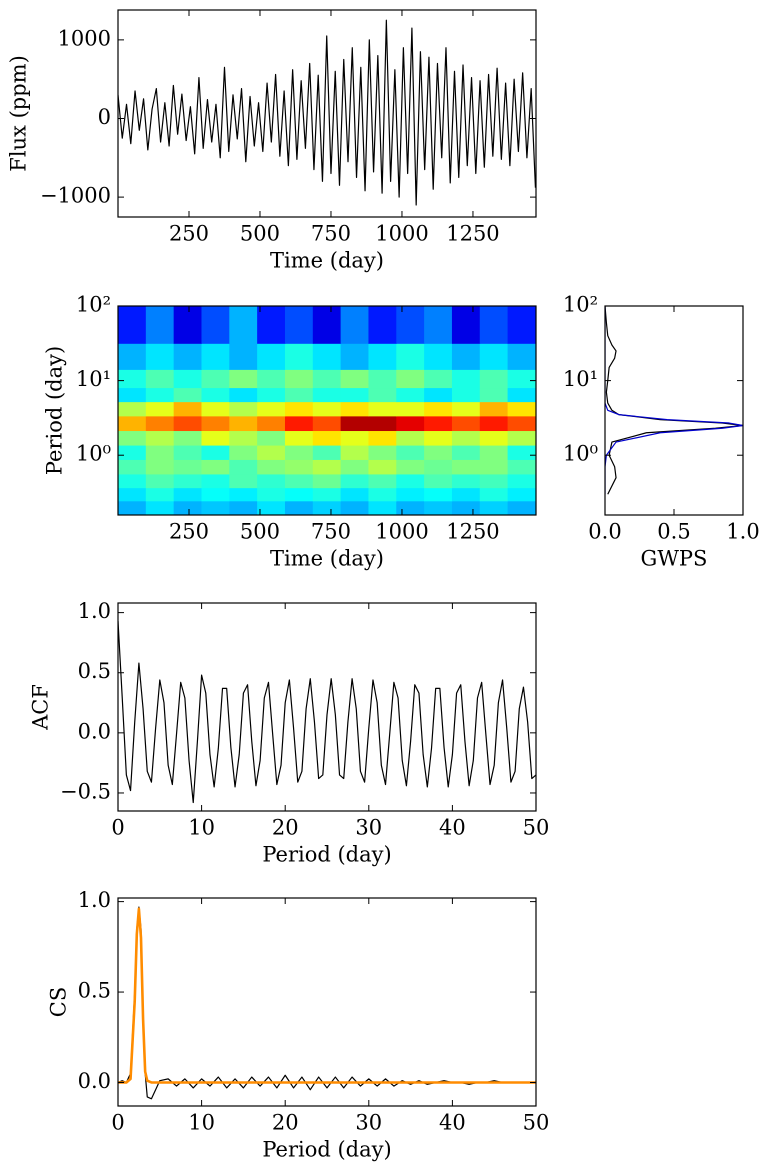 The width and height of the screenshot is (772, 1172). What do you see at coordinates (260, 234) in the screenshot?
I see `x-tick-label: 500` at bounding box center [260, 234].